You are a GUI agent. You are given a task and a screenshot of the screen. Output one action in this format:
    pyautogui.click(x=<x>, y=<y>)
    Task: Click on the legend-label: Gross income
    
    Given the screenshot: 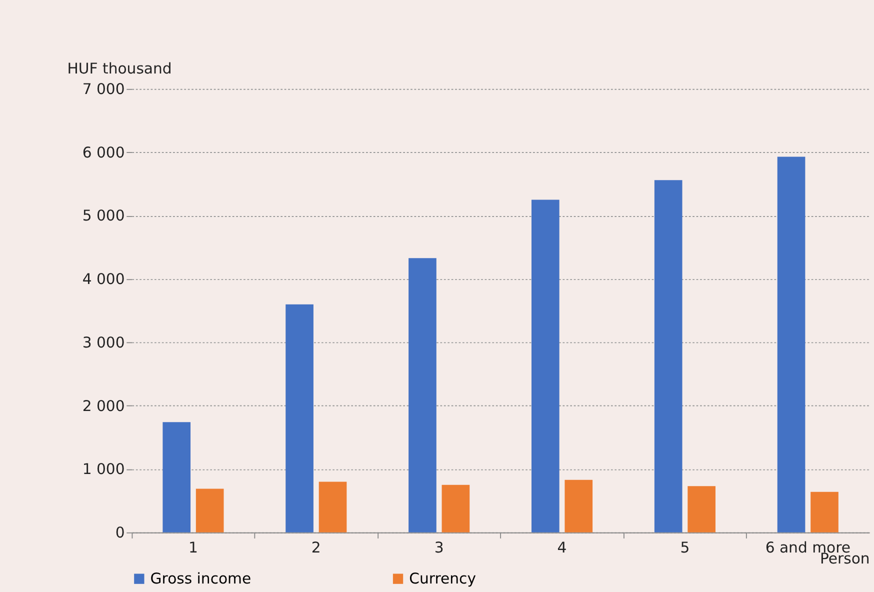 What is the action you would take?
    pyautogui.click(x=201, y=579)
    